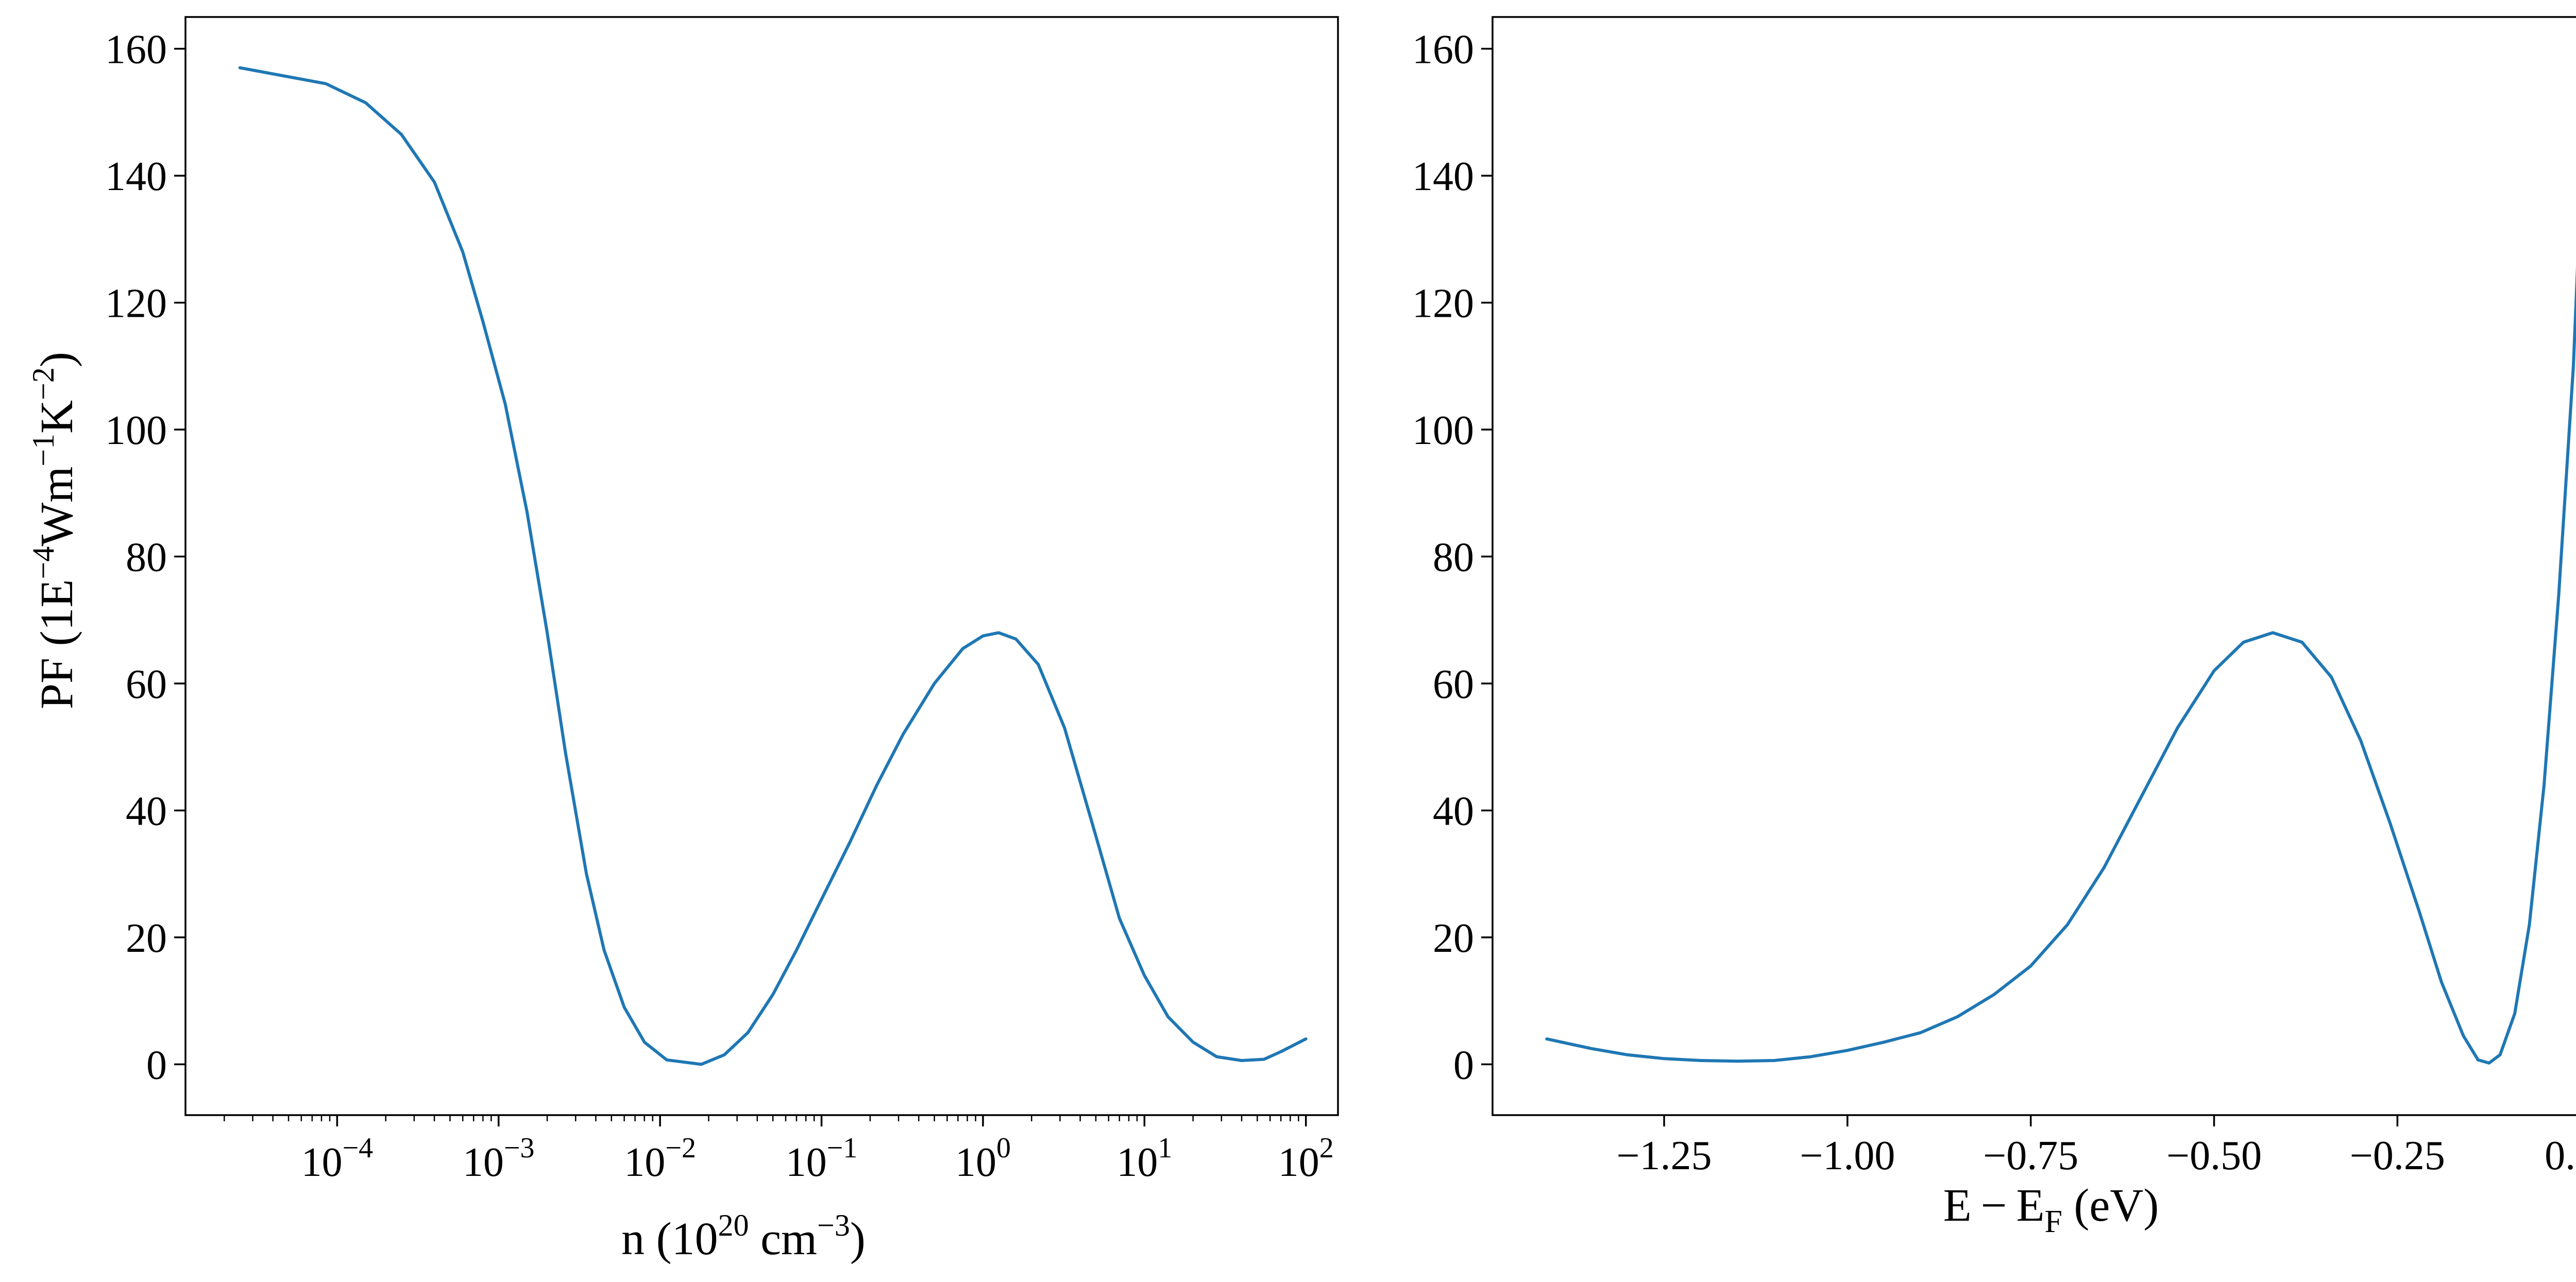 The height and width of the screenshot is (1282, 2576). I want to click on left-y-tick-label: 120, so click(136, 304).